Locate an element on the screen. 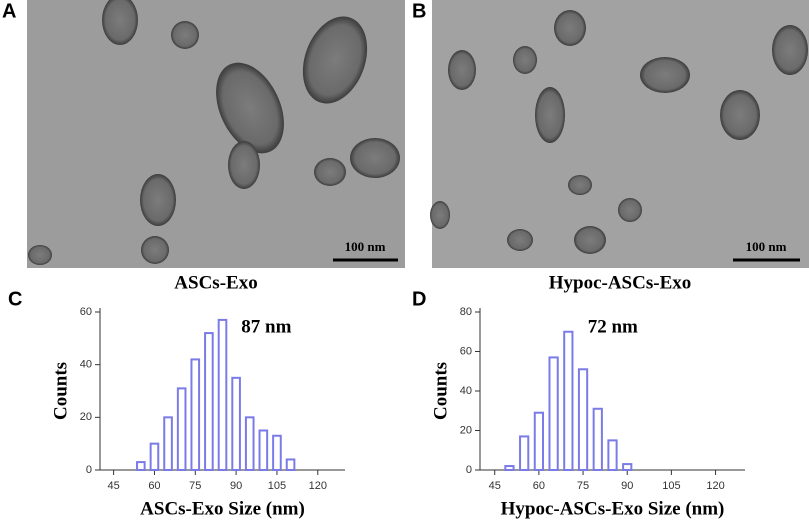  x-axis-label: Hypoc-ASCs-Exo Size (nm) is located at coordinates (613, 508).